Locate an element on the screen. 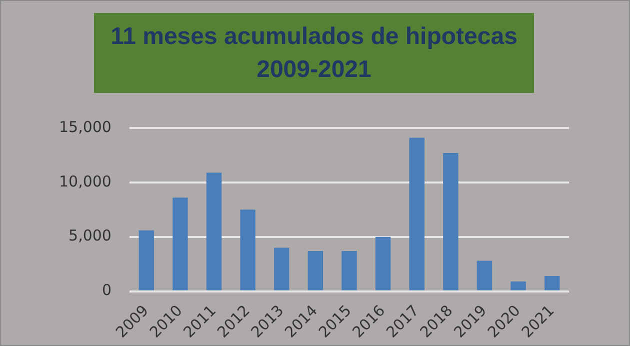  y-tick-label: 15,000 is located at coordinates (85, 127).